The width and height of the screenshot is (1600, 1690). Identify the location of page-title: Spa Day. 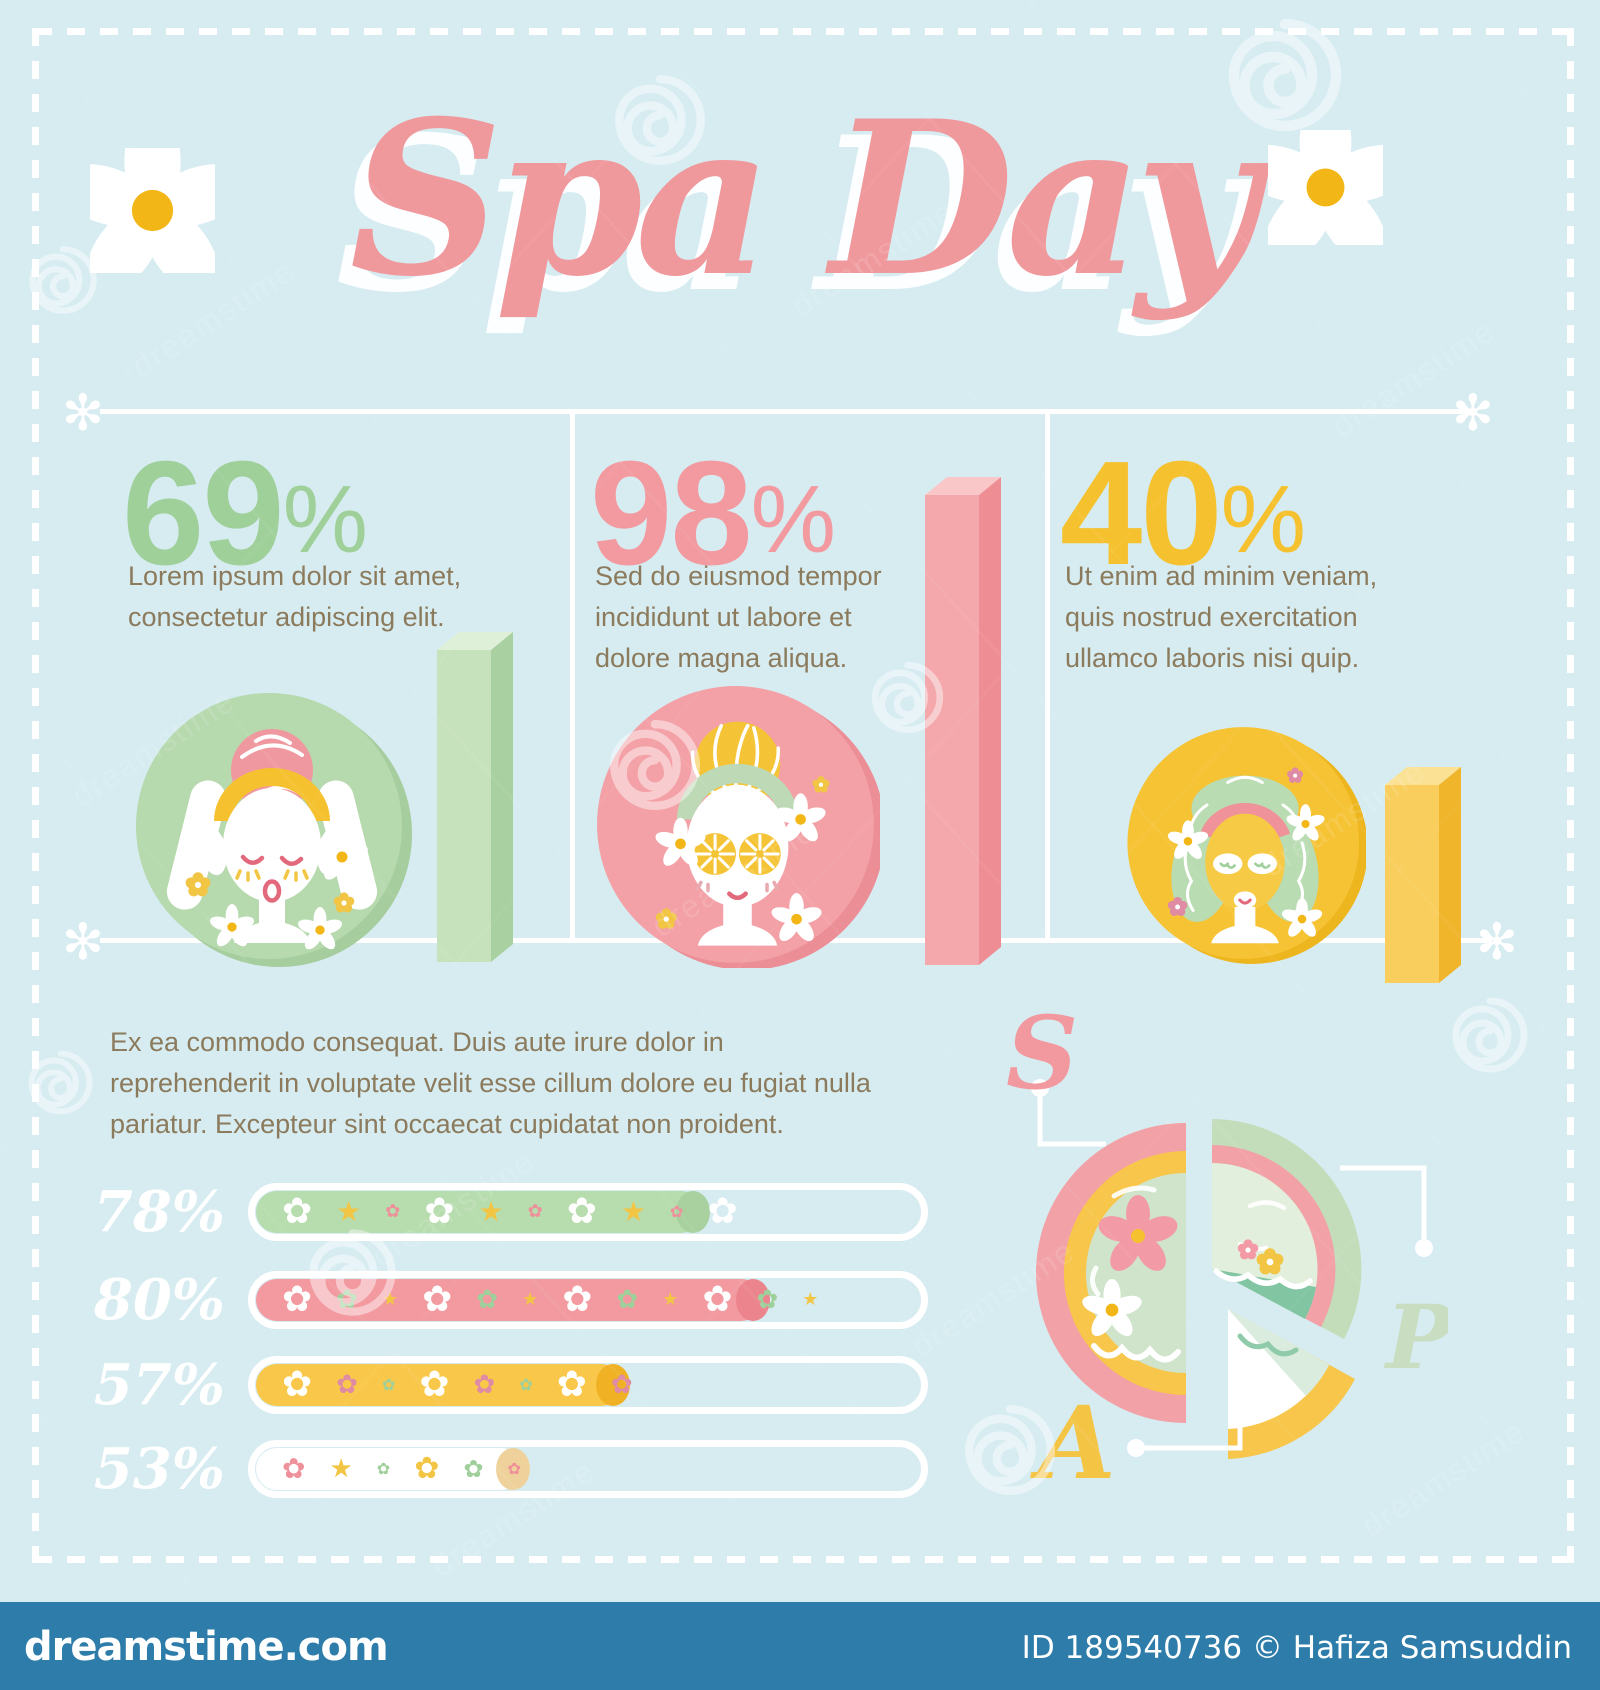
(804, 198).